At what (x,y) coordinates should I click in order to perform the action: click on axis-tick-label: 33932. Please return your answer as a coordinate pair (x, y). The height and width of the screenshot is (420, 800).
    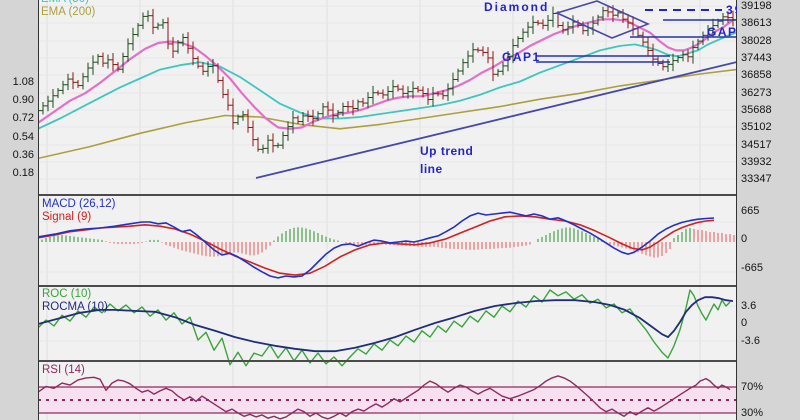
    Looking at the image, I should click on (756, 162).